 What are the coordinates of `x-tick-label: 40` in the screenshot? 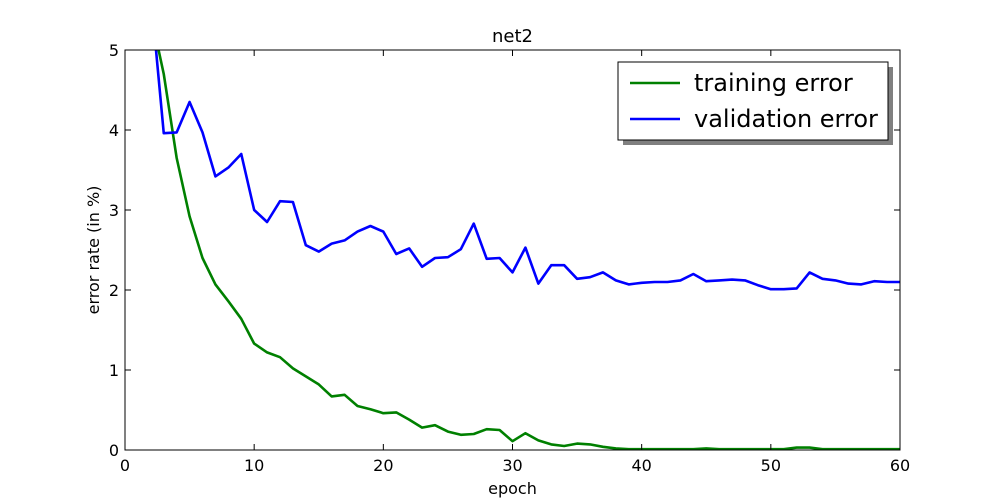 It's located at (641, 465).